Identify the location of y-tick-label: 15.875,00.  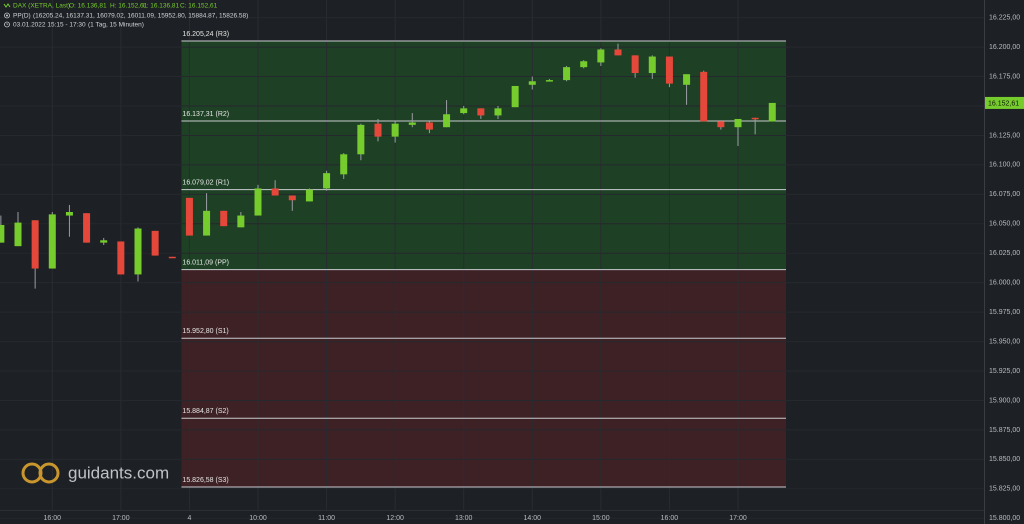
(1004, 430).